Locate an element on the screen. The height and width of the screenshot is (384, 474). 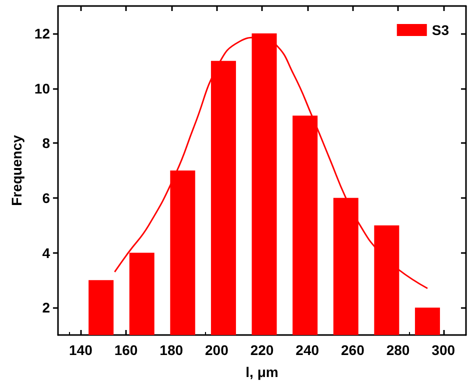
x-tick-label: 300 is located at coordinates (444, 350).